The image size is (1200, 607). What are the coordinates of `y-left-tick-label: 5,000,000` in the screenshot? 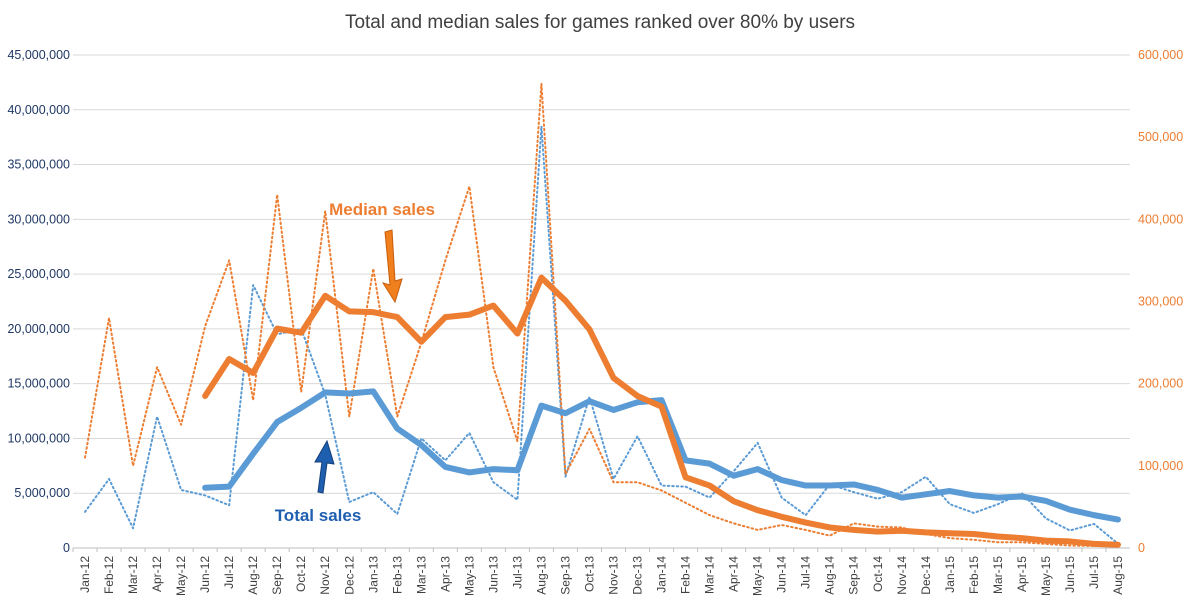 It's located at (42, 493).